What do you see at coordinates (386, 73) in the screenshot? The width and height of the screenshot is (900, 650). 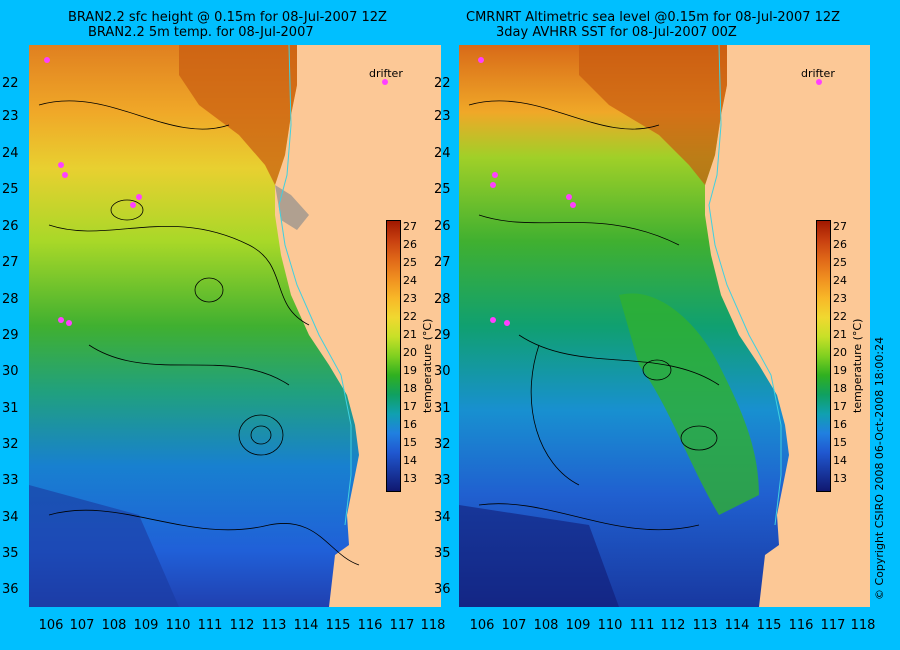 I see `left-drifter-label: drifter` at bounding box center [386, 73].